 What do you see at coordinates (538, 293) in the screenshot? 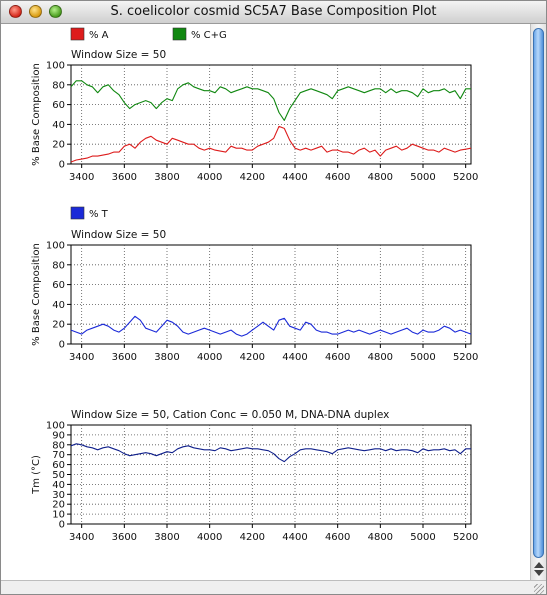
I see `vertical-scroll-thumb` at bounding box center [538, 293].